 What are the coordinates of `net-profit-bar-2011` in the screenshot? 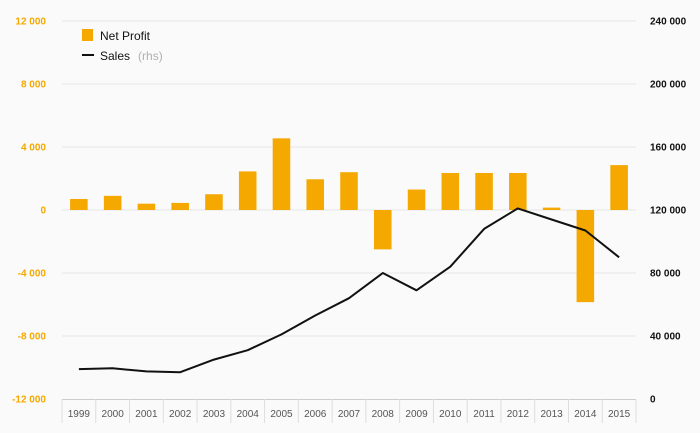 It's located at (484, 191).